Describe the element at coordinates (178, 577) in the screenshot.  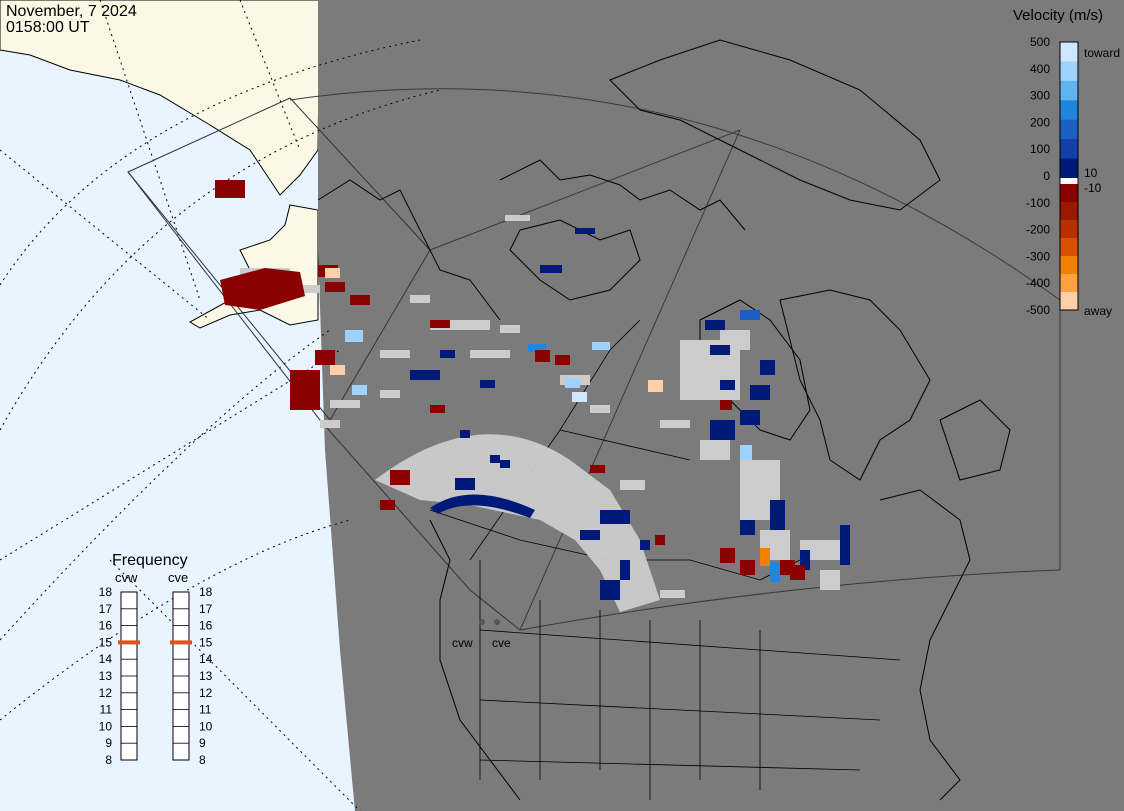
I see `freq-radar-cve-label: cve` at that location.